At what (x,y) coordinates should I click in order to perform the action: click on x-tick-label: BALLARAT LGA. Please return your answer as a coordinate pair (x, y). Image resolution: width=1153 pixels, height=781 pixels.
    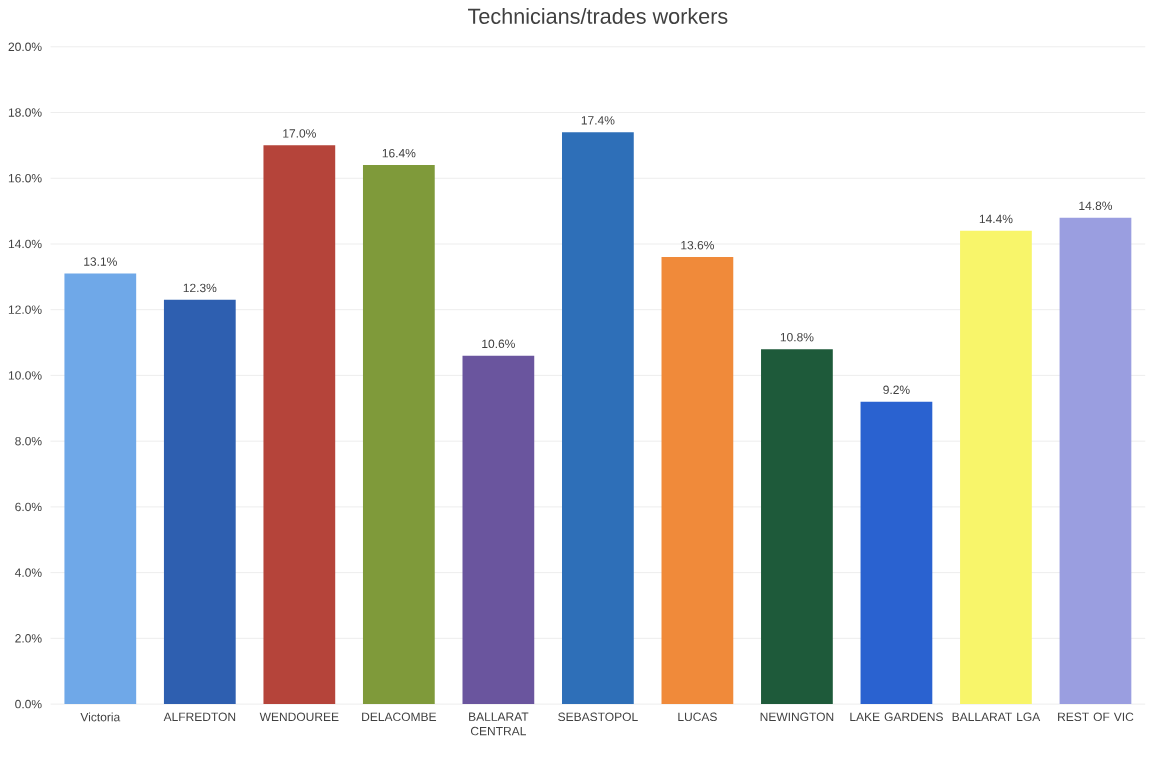
    Looking at the image, I should click on (996, 716).